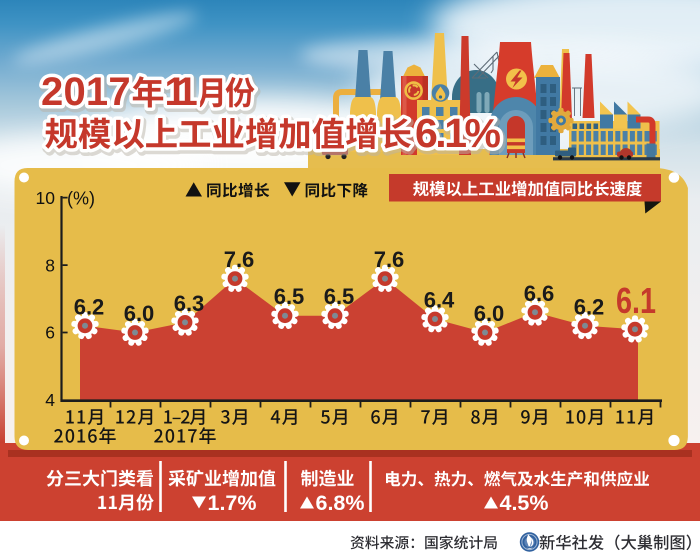 This screenshot has height=556, width=700. Describe the element at coordinates (636, 300) in the screenshot. I see `svg-text: 6.1` at that location.